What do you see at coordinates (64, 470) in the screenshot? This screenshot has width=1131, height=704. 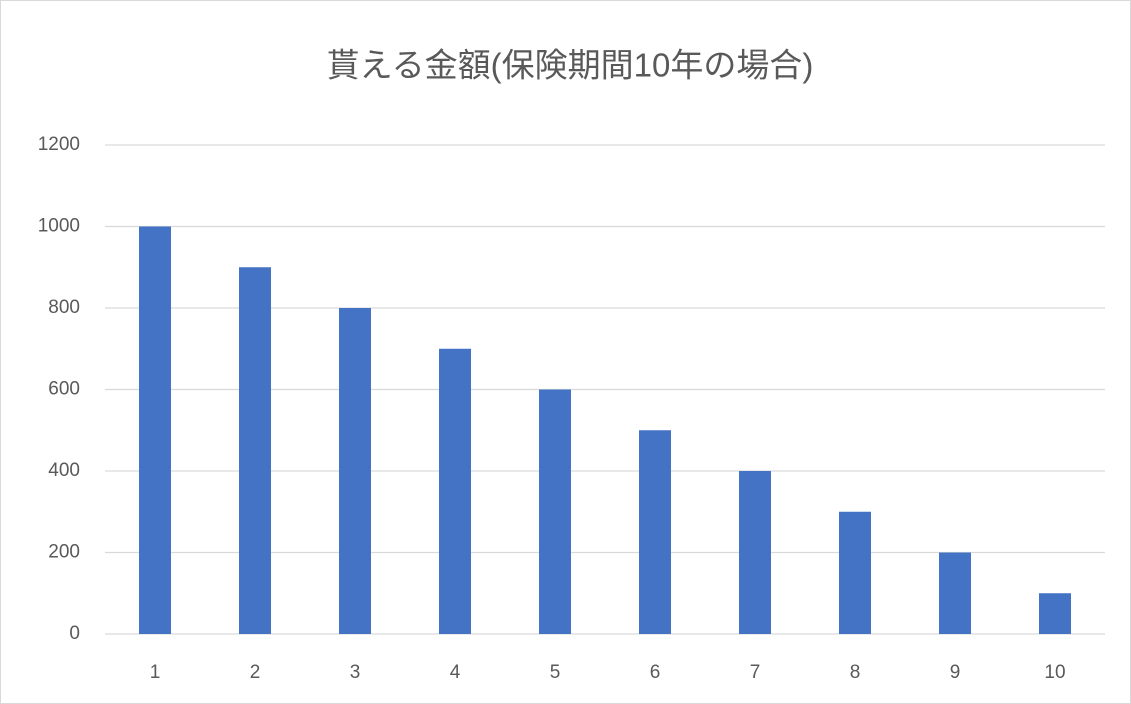 I see `y-tick-label: 400` at bounding box center [64, 470].